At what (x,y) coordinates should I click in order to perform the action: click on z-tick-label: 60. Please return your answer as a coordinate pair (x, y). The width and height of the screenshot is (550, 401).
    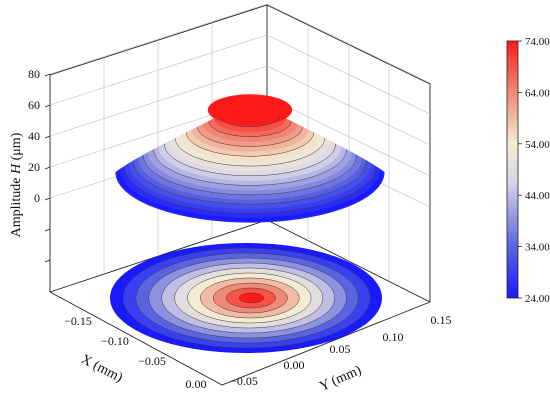
    Looking at the image, I should click on (34, 105).